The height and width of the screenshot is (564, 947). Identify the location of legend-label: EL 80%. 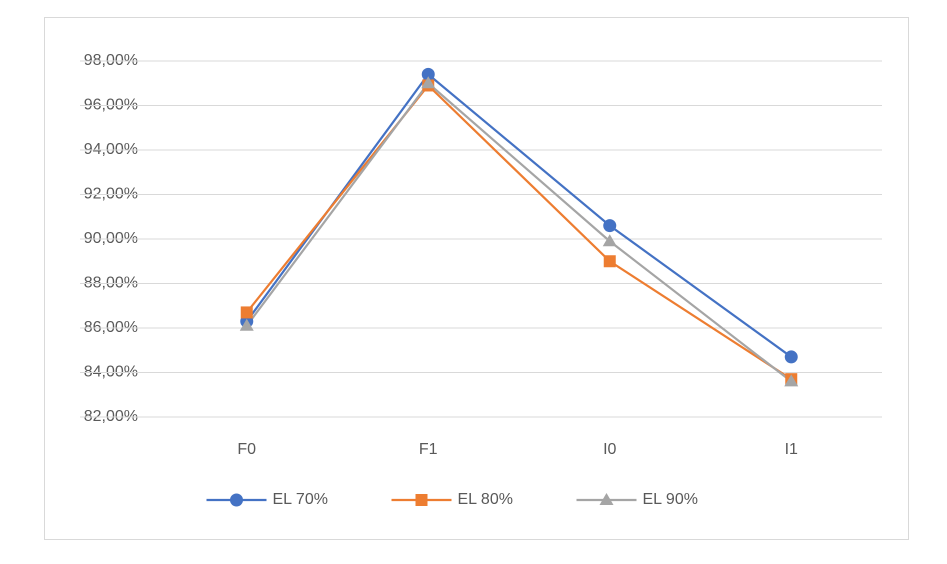
(485, 499).